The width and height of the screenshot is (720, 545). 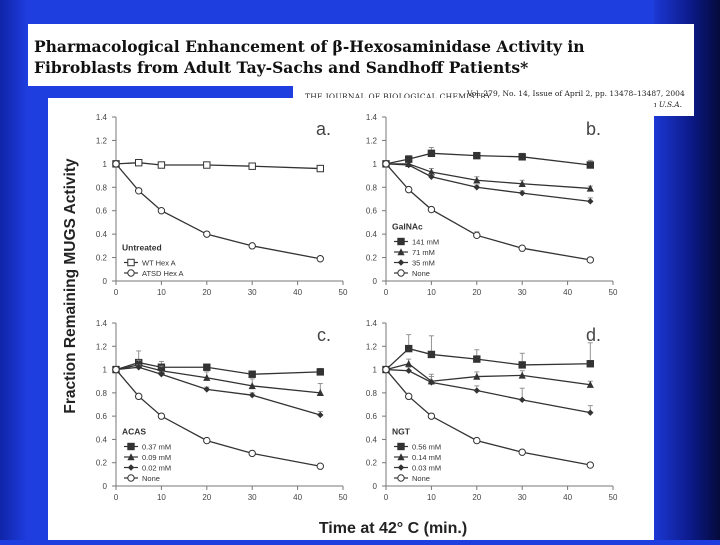 I want to click on y-tick-label: 0.8, so click(x=102, y=393).